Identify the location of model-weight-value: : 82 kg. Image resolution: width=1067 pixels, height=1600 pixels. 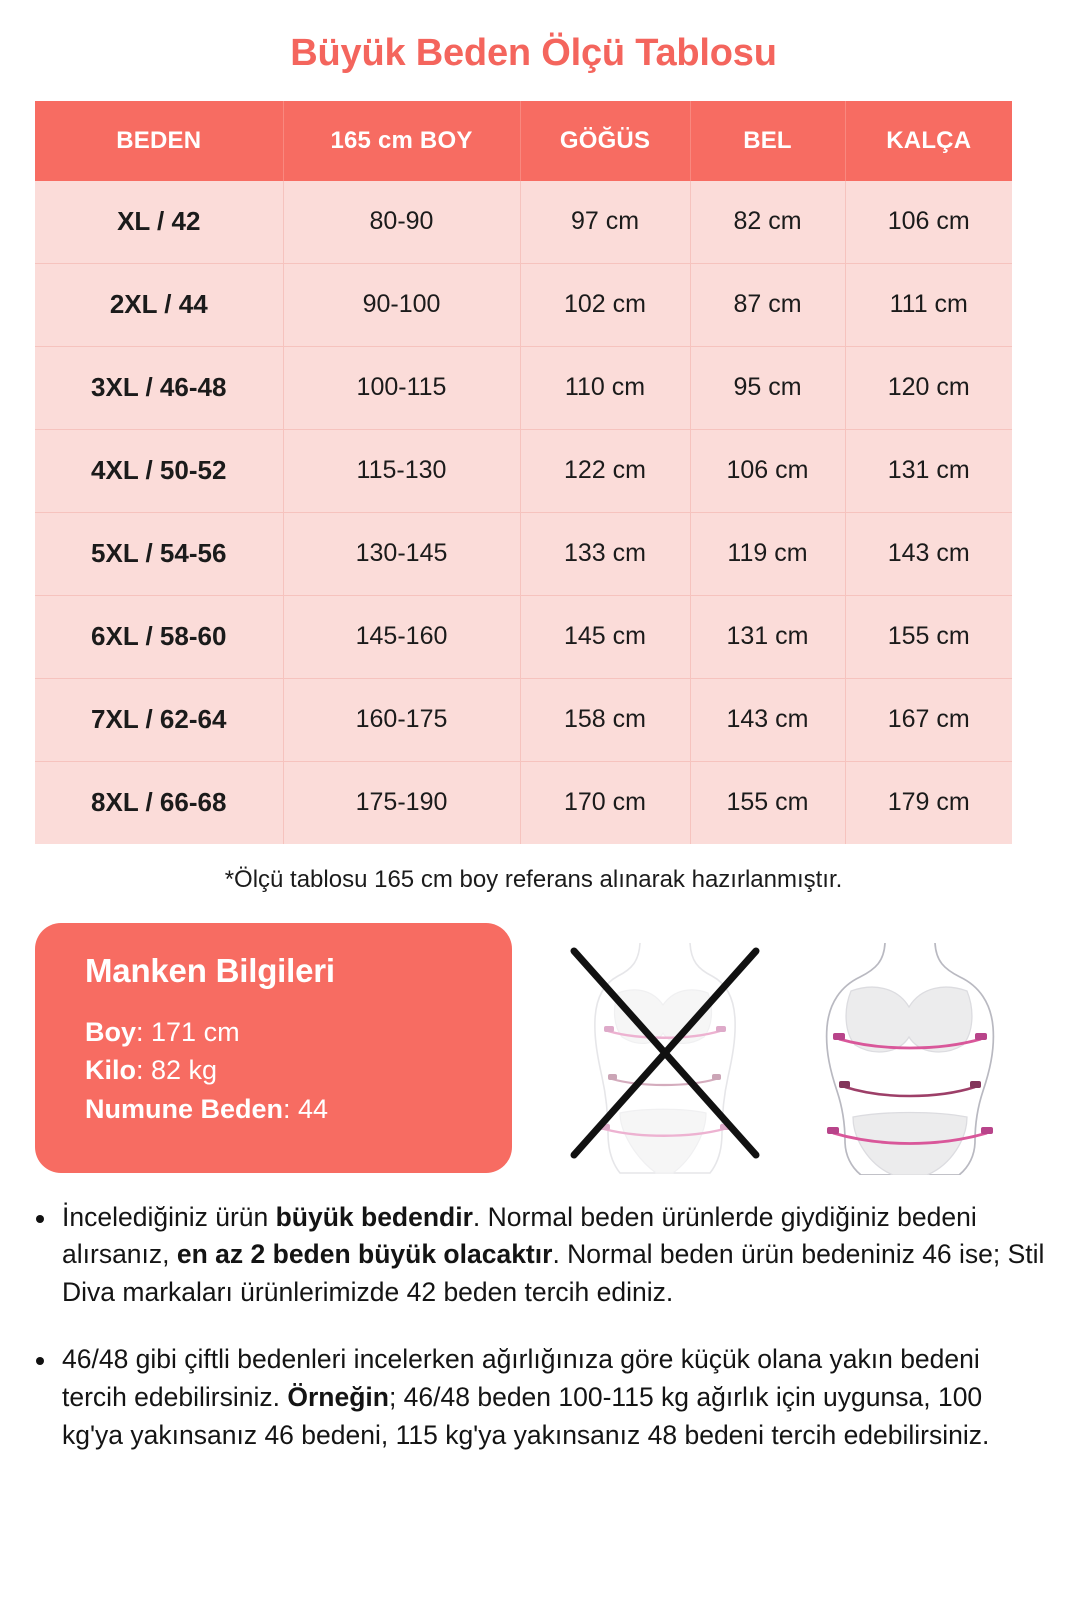
(177, 1070).